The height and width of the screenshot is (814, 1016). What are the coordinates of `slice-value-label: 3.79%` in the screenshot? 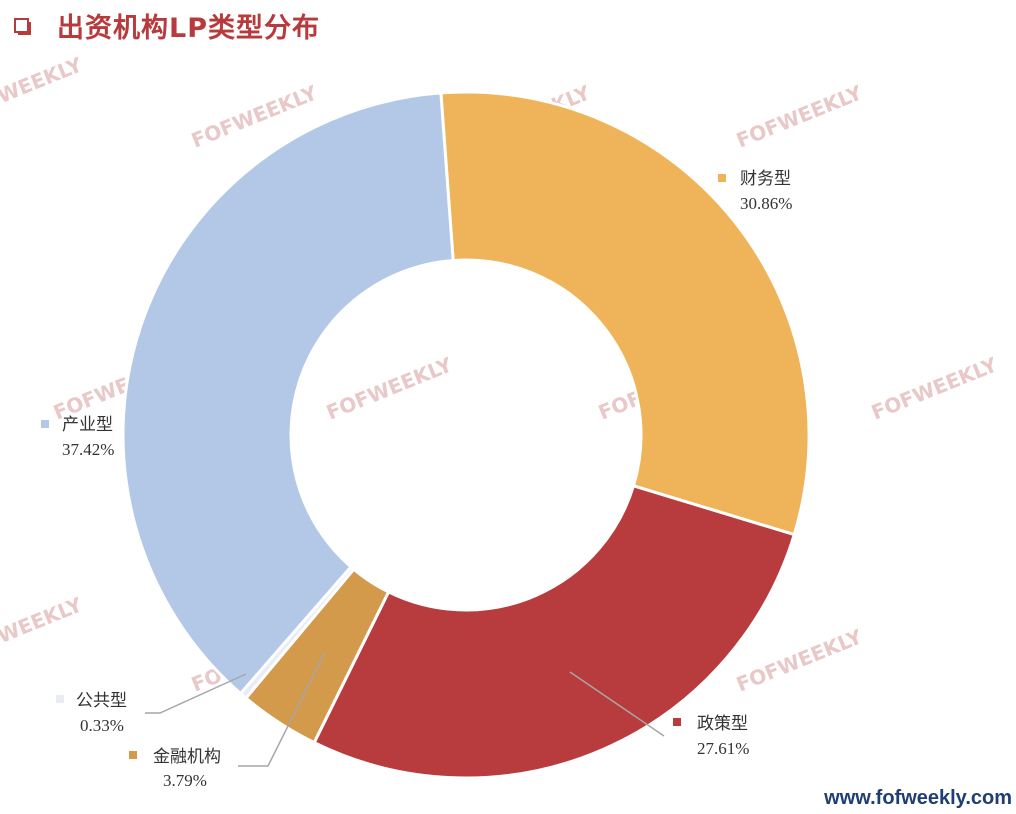 It's located at (185, 780).